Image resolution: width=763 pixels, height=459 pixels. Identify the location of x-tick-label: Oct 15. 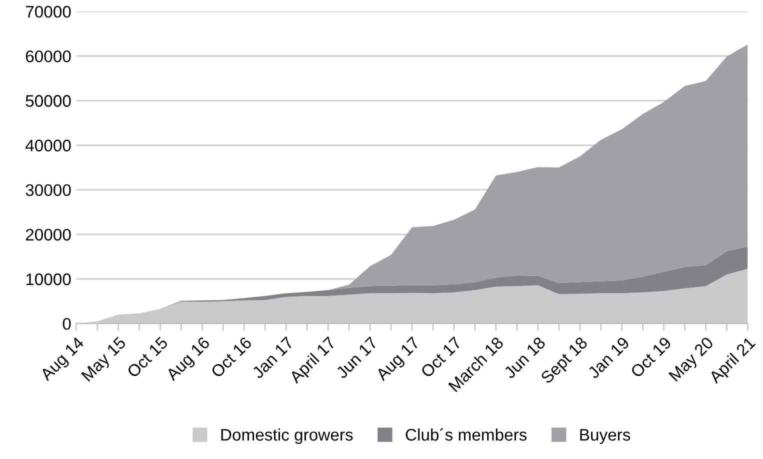
(147, 357).